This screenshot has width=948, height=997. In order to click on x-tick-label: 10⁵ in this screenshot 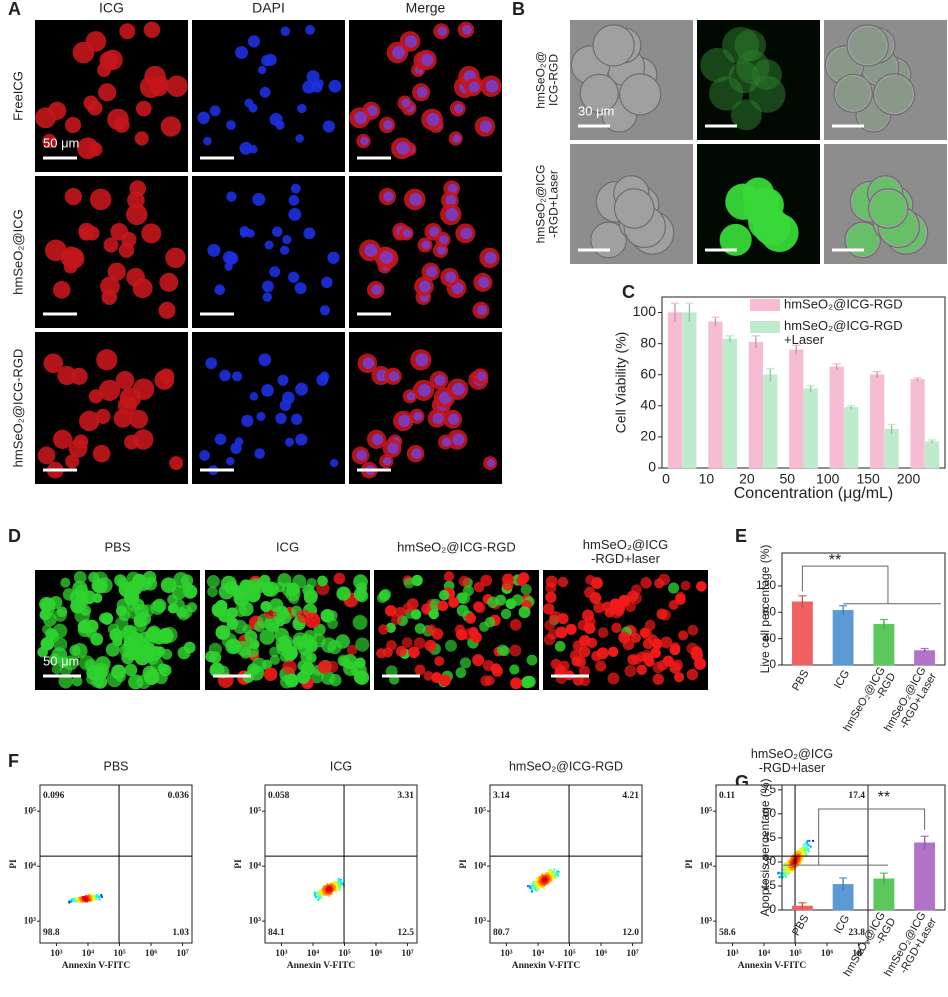, I will do `click(569, 954)`.